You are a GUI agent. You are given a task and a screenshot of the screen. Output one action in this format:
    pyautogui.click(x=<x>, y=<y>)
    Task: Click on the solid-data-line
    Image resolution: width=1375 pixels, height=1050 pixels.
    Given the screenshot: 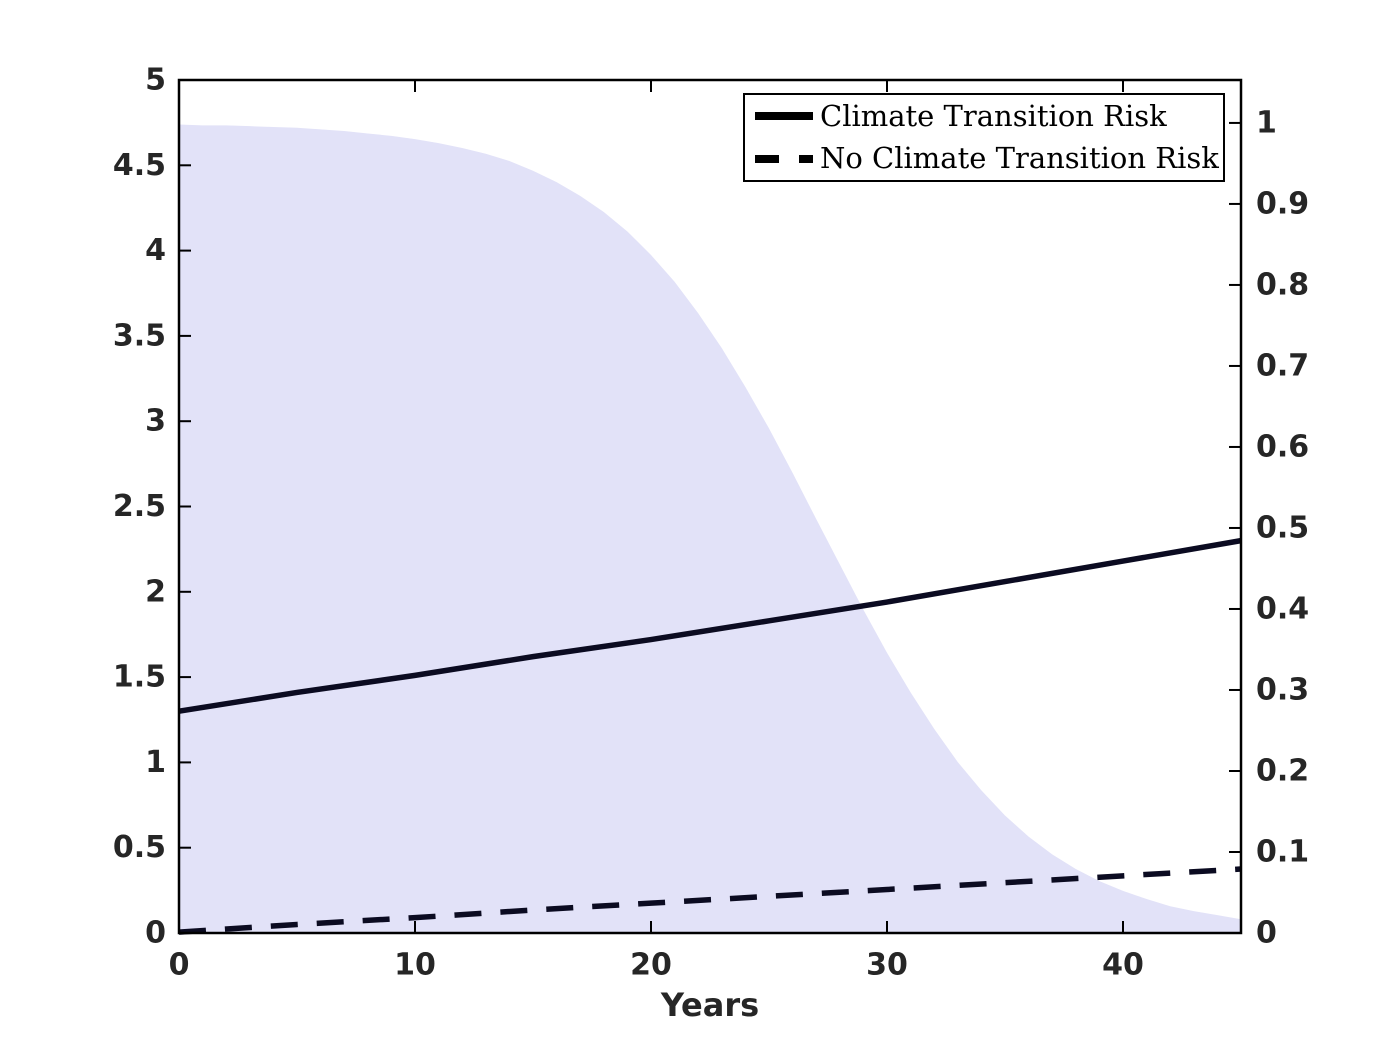 What is the action you would take?
    pyautogui.click(x=710, y=625)
    